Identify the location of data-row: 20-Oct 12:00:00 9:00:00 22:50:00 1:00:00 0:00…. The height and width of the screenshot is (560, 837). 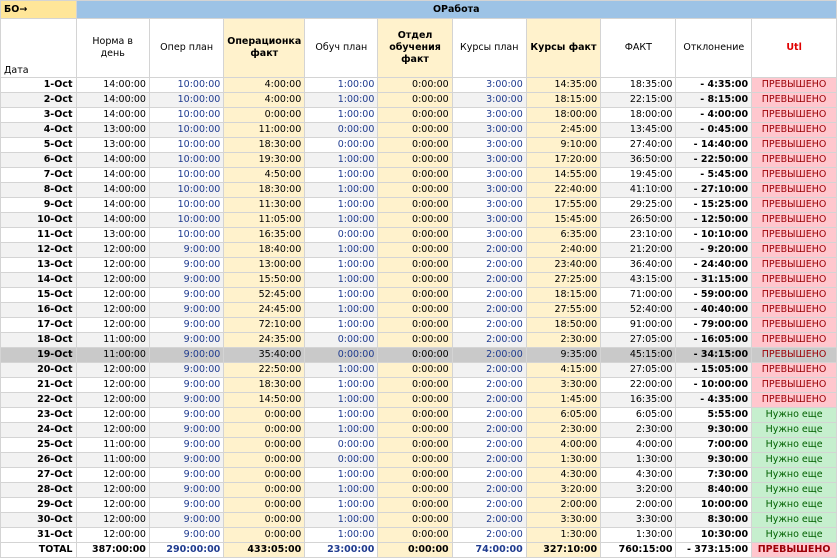
(418, 370).